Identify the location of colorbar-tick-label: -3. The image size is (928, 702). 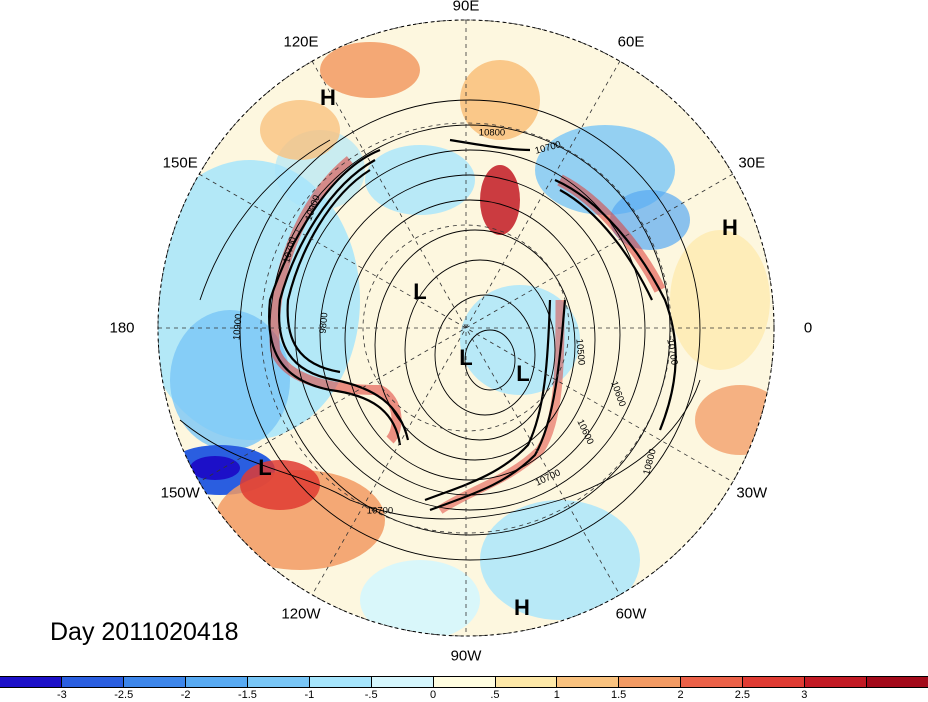
(61, 695).